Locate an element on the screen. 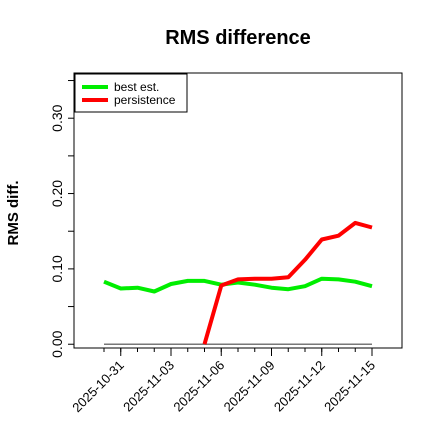  y-axis: 0.00 0.10 0.20 0.30 is located at coordinates (61, 219).